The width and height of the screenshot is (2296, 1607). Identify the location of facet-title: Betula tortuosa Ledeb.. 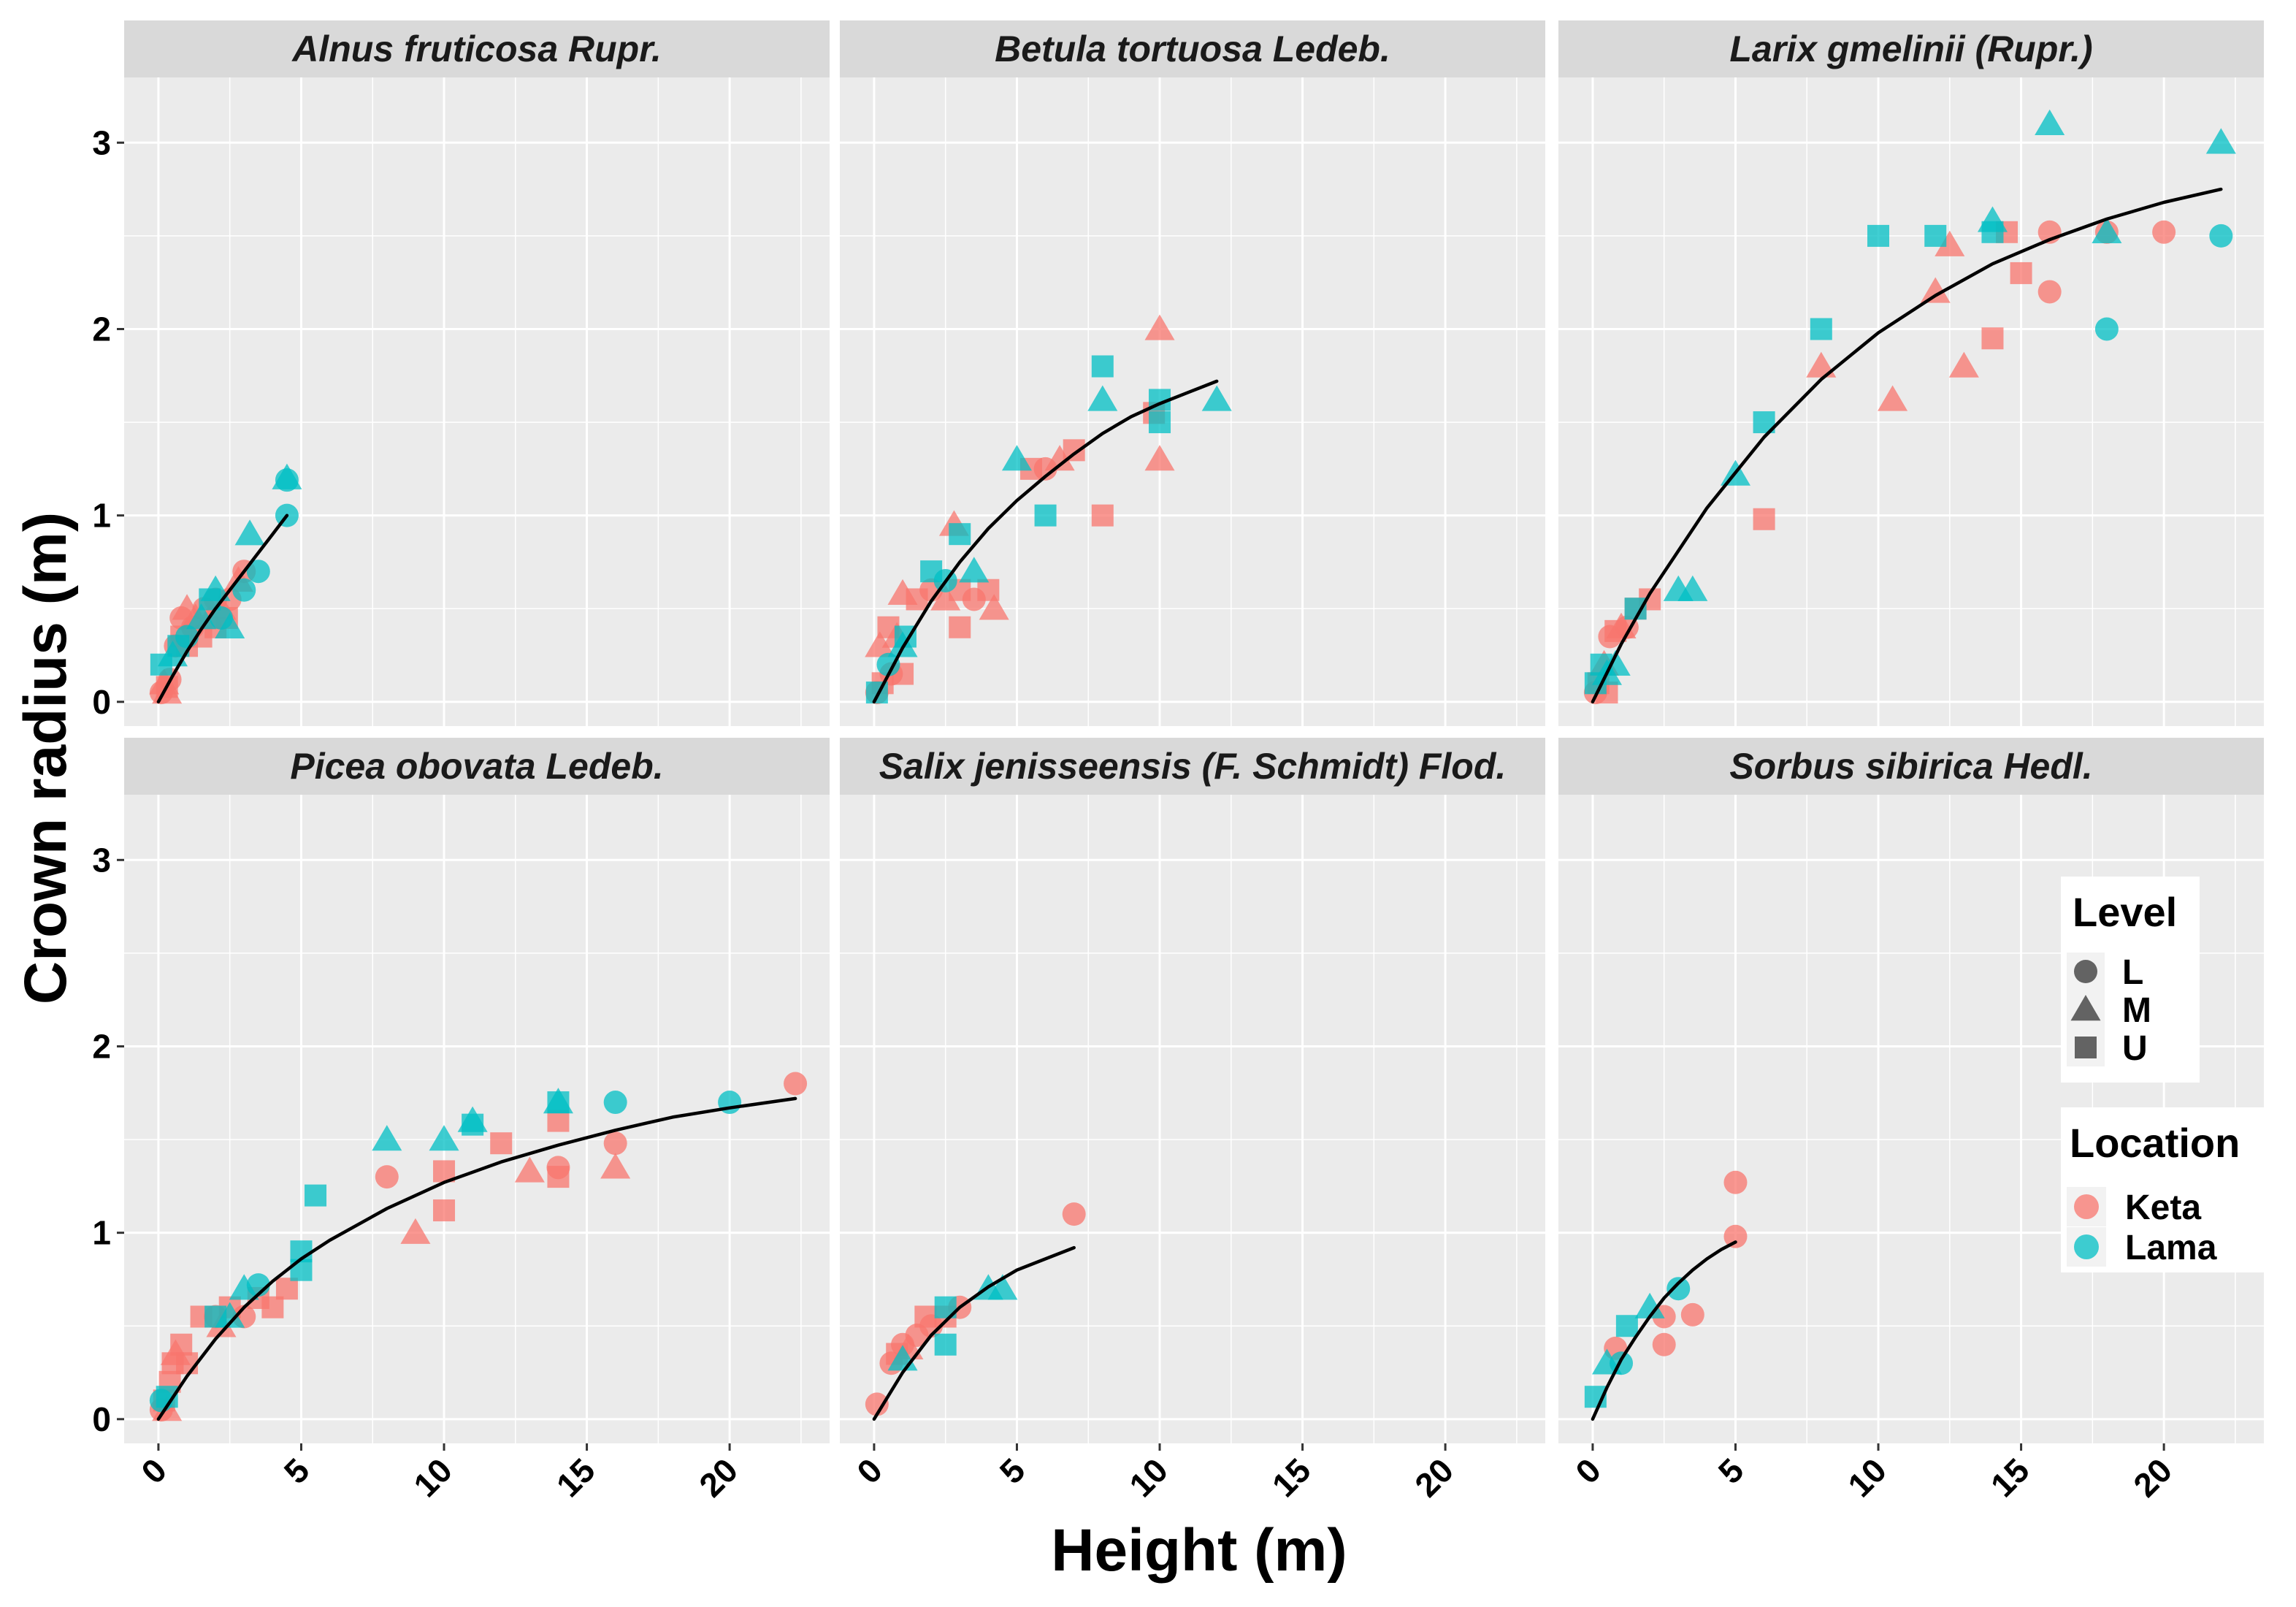
(1193, 48).